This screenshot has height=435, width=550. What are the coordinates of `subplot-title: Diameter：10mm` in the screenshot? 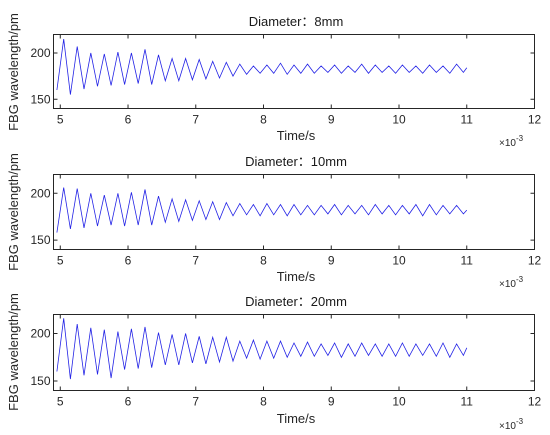 It's located at (296, 161).